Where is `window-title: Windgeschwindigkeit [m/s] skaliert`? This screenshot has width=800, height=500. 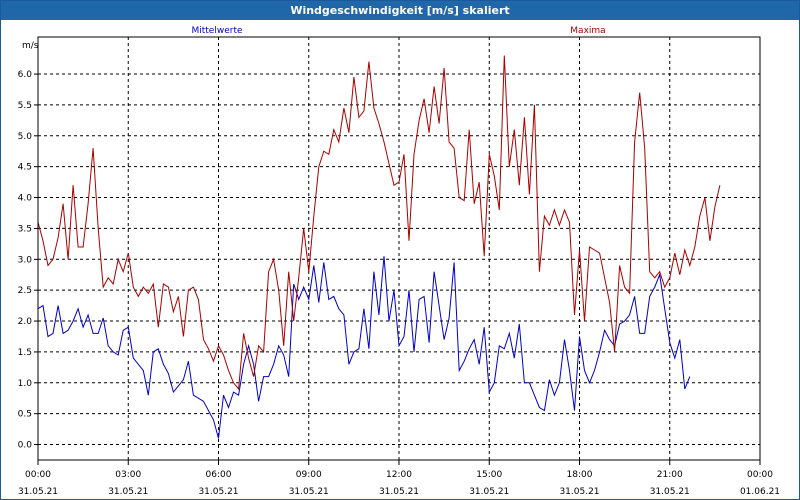
window-title: Windgeschwindigkeit [m/s] skaliert is located at coordinates (400, 10).